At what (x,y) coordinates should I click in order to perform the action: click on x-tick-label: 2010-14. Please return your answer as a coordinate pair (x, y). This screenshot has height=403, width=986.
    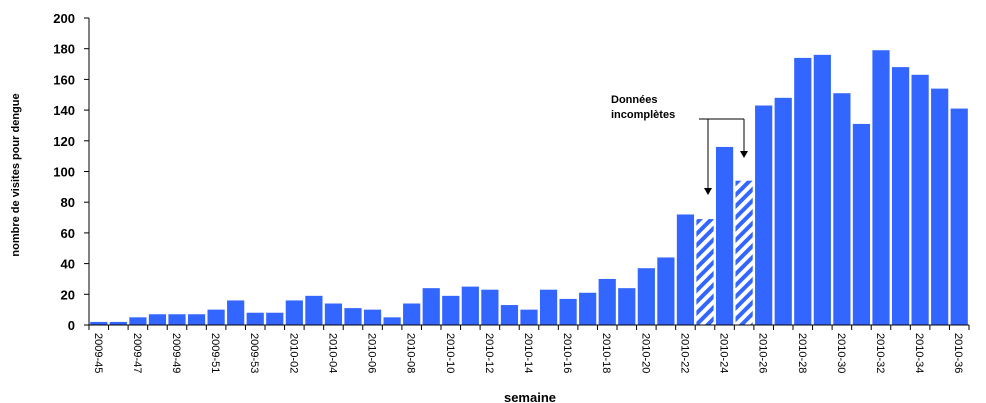
    Looking at the image, I should click on (528, 353).